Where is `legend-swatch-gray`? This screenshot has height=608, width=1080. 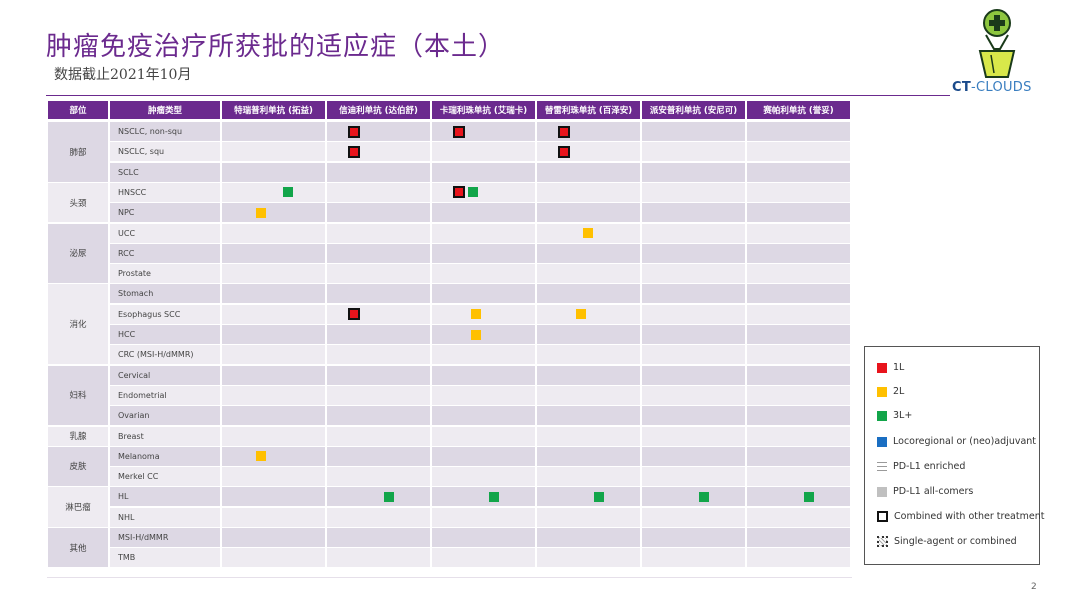 legend-swatch-gray is located at coordinates (882, 491).